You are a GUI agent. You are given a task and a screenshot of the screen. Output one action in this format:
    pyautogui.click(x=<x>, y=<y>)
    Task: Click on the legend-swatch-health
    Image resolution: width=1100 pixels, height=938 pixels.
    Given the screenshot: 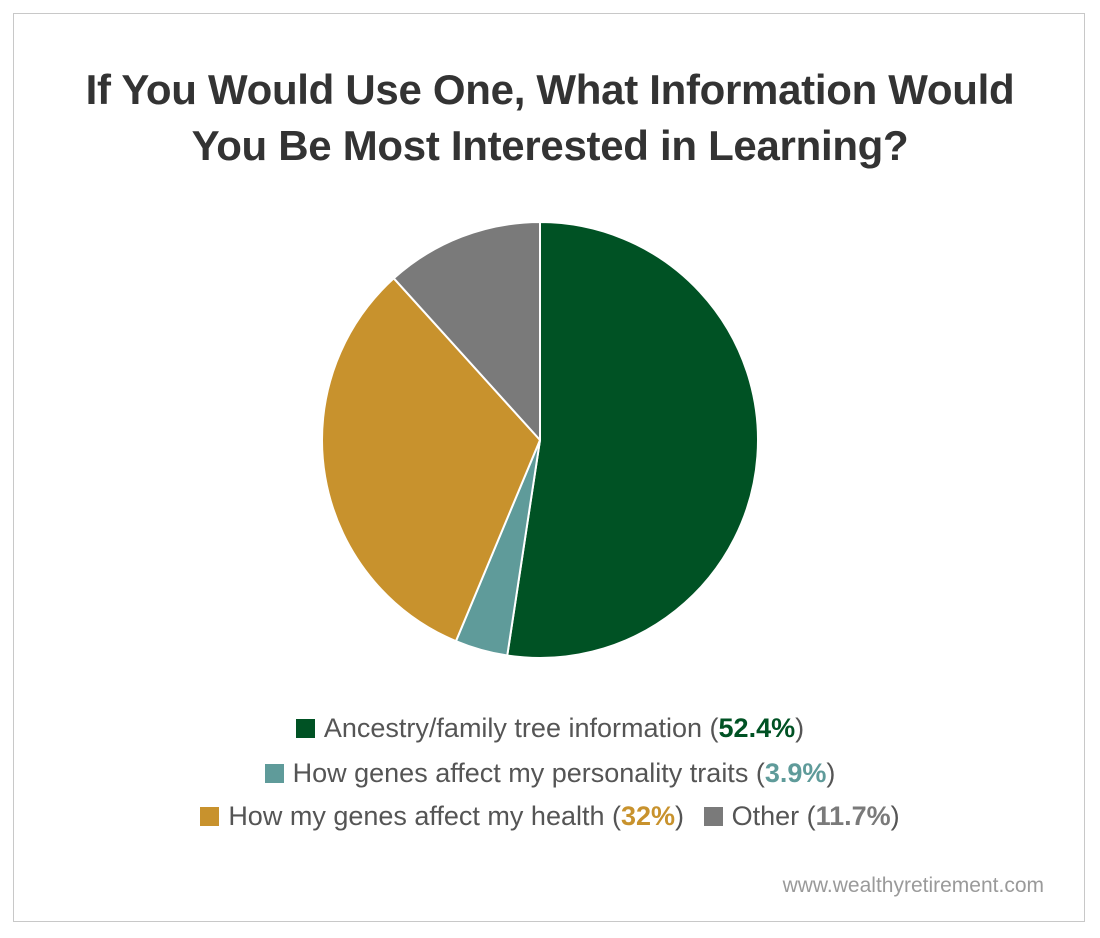 What is the action you would take?
    pyautogui.click(x=210, y=816)
    